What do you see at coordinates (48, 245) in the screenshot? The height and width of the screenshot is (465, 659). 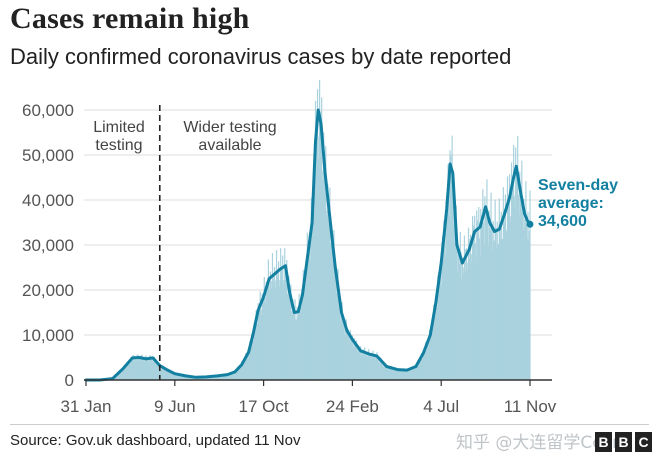 I see `y-tick-label: 30,000` at bounding box center [48, 245].